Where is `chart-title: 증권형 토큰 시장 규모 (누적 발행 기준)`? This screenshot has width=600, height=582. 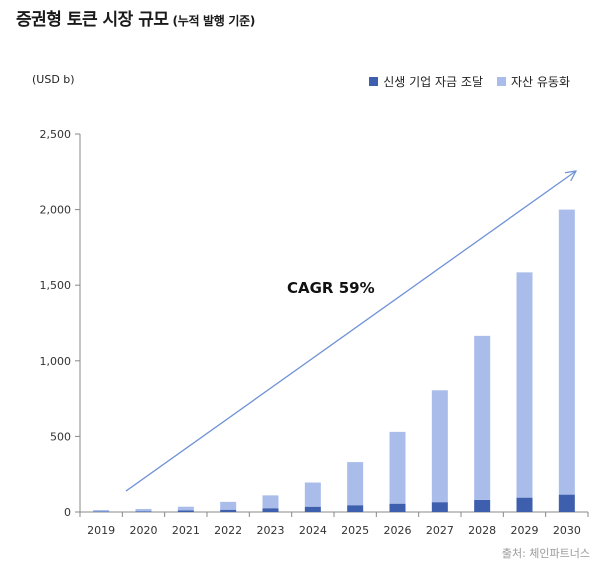
chart-title: 증권형 토큰 시장 규모 (누적 발행 기준) is located at coordinates (135, 20).